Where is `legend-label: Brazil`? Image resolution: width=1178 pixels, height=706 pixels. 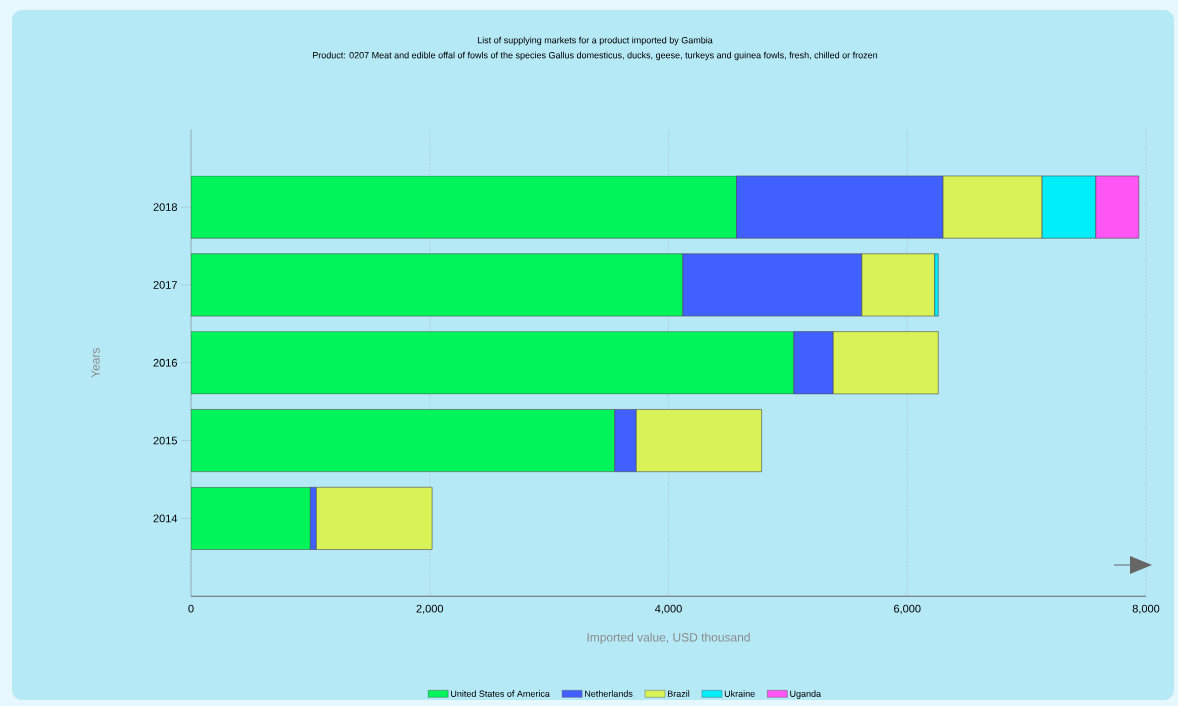
legend-label: Brazil is located at coordinates (678, 693).